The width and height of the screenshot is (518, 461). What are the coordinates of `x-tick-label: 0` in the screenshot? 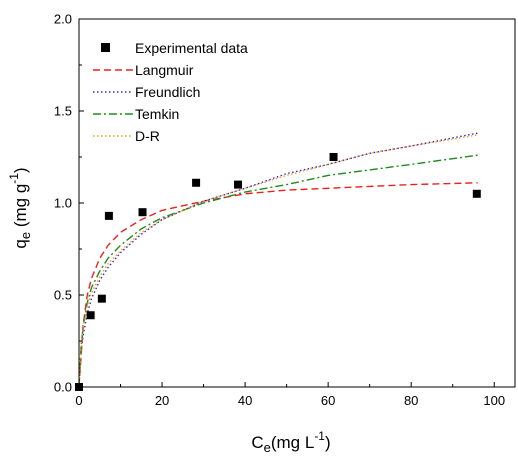 It's located at (78, 400).